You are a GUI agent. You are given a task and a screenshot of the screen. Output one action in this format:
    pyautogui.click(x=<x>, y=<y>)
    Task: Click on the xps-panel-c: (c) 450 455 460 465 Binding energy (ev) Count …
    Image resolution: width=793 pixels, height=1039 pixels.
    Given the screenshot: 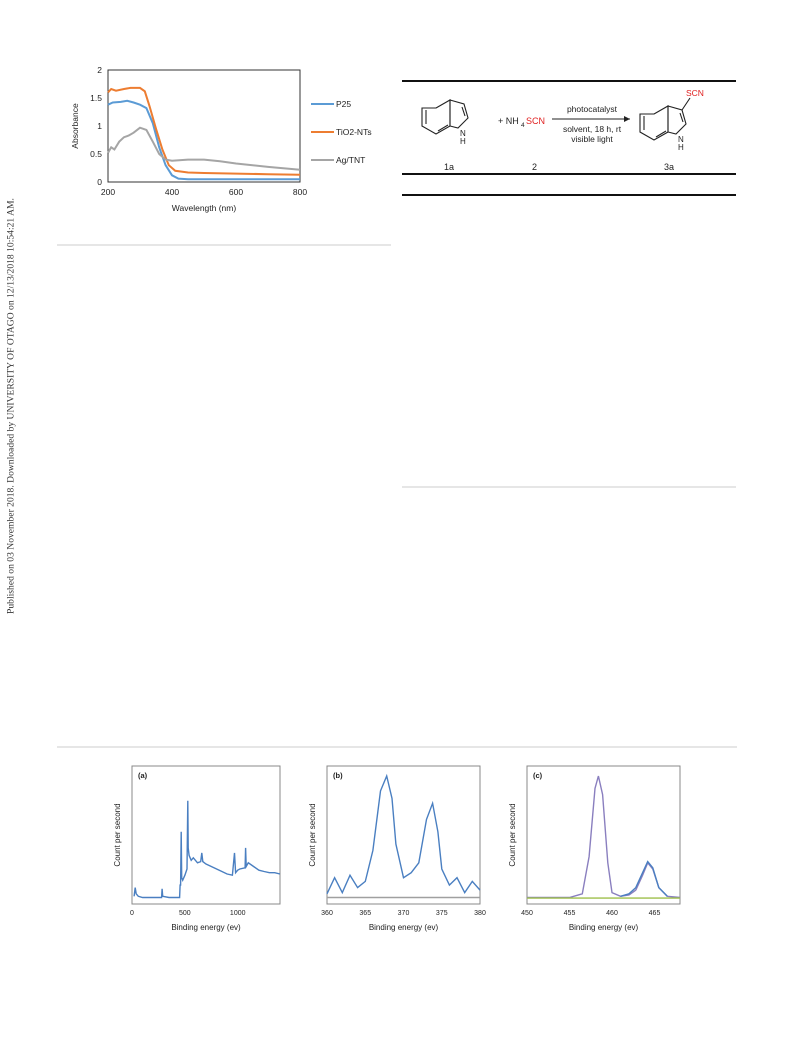 What is the action you would take?
    pyautogui.click(x=594, y=848)
    